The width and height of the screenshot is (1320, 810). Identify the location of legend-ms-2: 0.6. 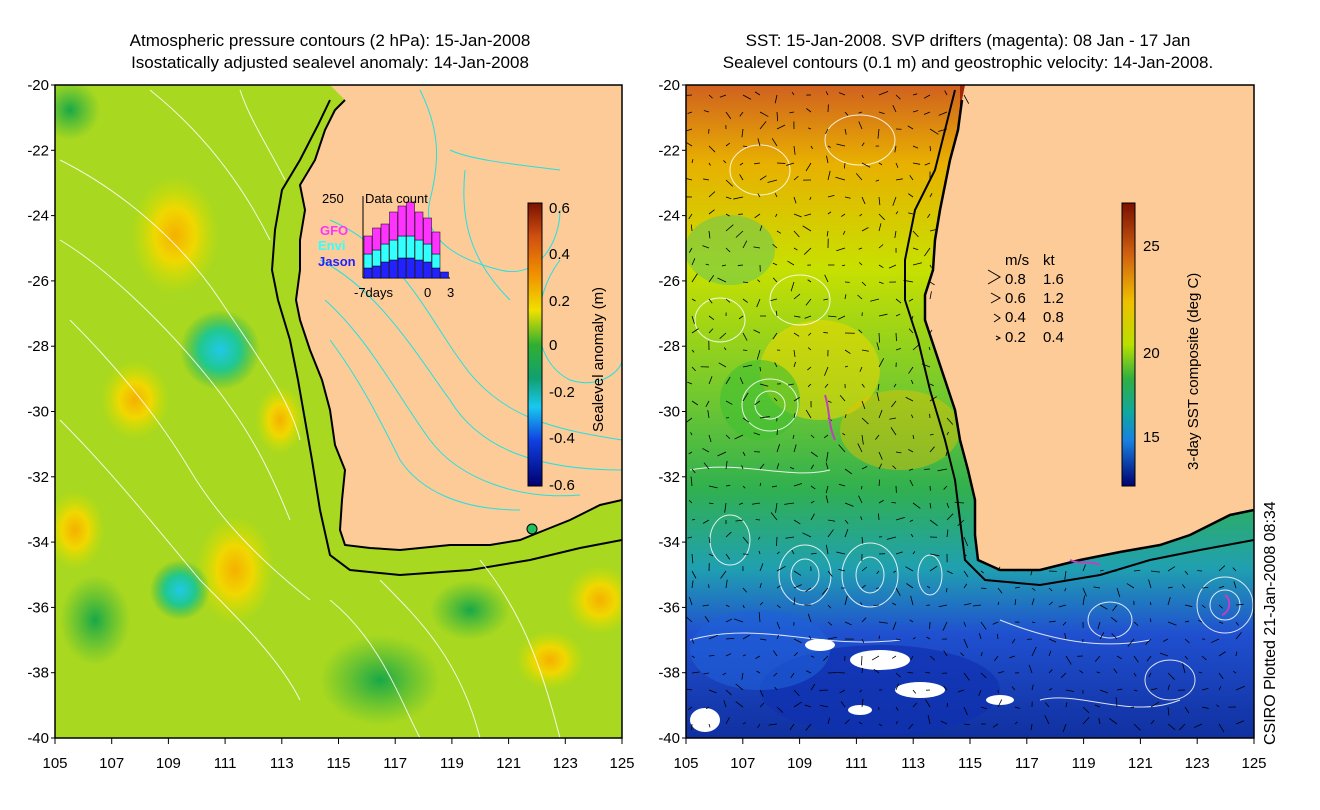
(1015, 298).